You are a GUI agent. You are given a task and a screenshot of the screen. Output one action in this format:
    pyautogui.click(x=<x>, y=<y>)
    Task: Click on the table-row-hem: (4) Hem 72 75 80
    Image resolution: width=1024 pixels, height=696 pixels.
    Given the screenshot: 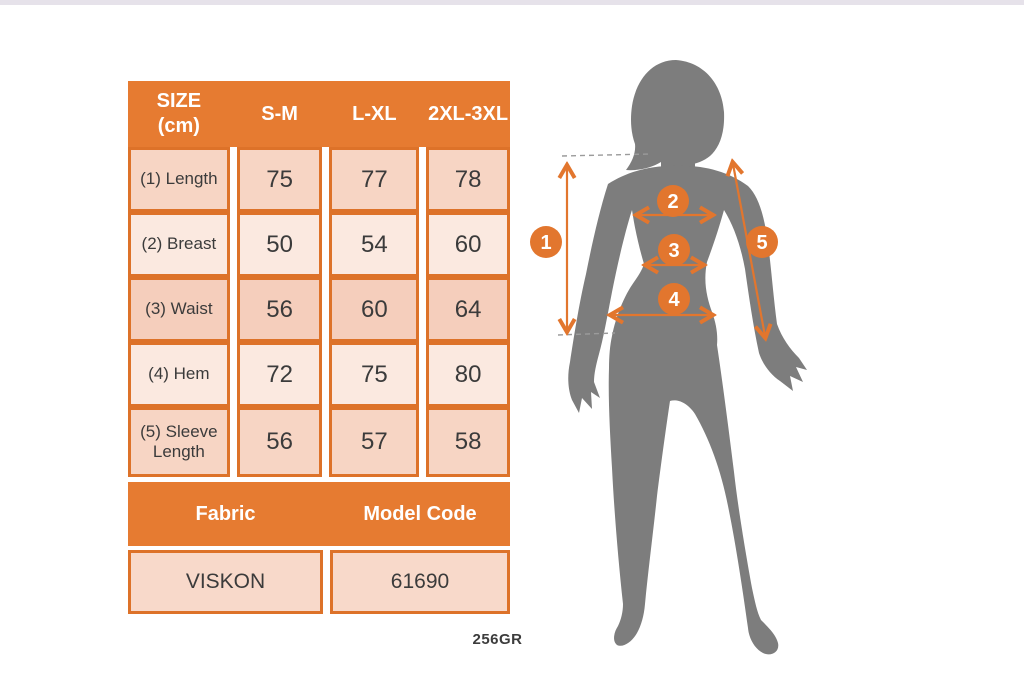 What is the action you would take?
    pyautogui.click(x=319, y=374)
    